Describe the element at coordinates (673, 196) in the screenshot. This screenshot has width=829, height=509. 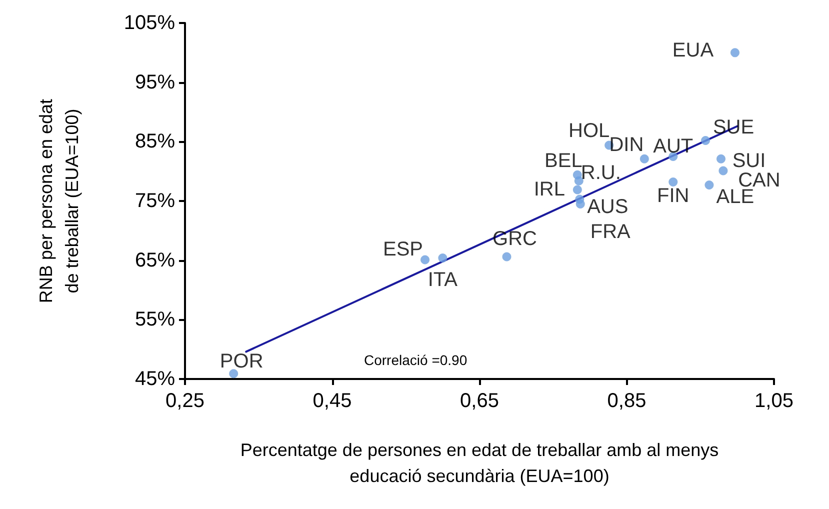
I see `annotation: FIN` at that location.